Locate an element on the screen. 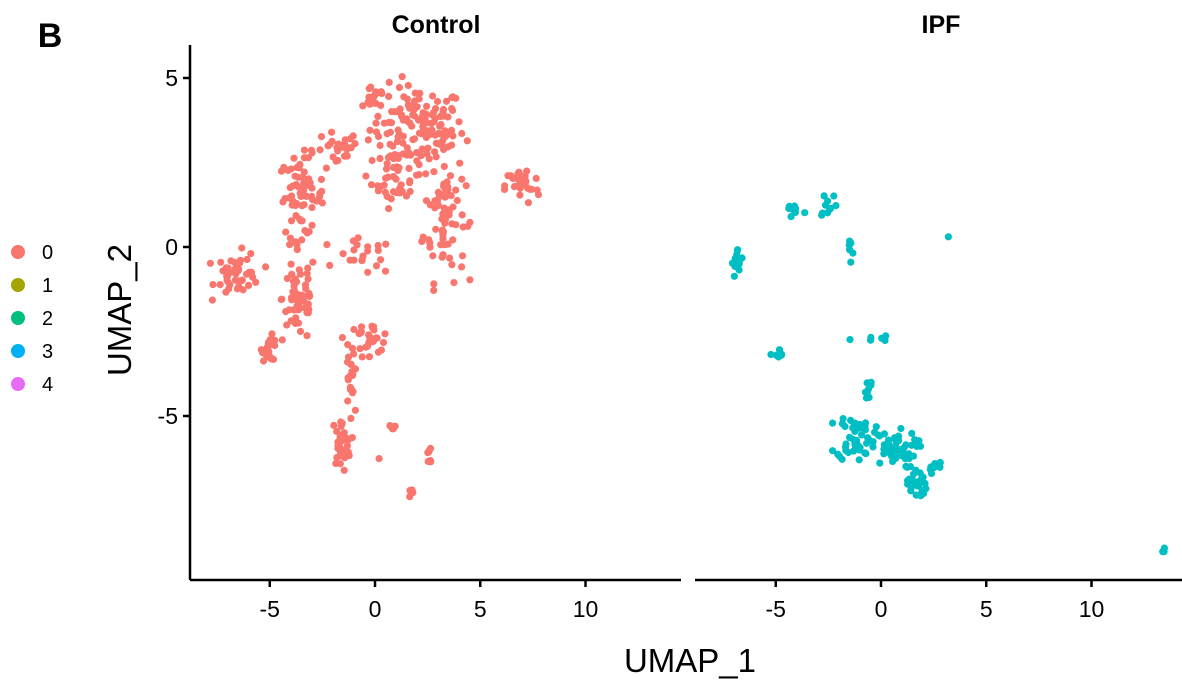 The width and height of the screenshot is (1182, 680). x-tick-label: -5 is located at coordinates (270, 609).